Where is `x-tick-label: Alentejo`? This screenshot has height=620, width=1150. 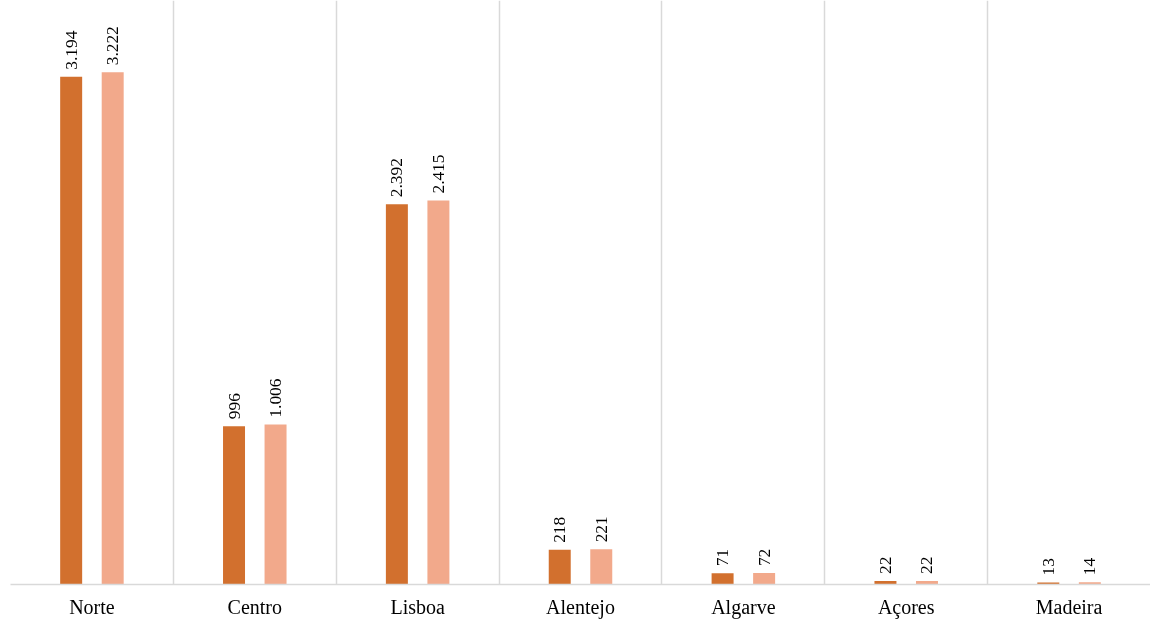
x-tick-label: Alentejo is located at coordinates (580, 607).